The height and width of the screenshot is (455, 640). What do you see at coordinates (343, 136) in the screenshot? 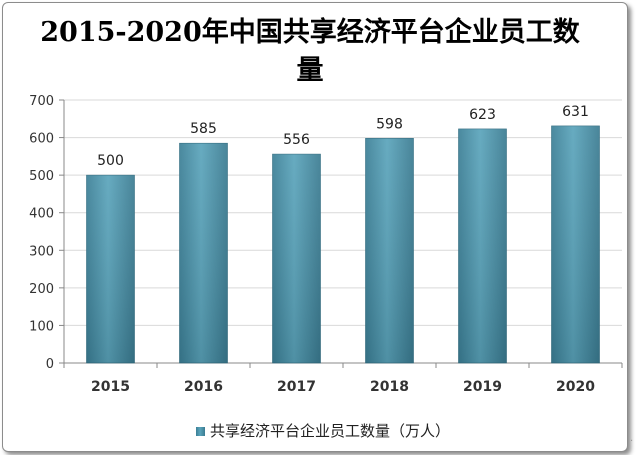
I see `data-labels: 500 585 556 598 623 631` at bounding box center [343, 136].